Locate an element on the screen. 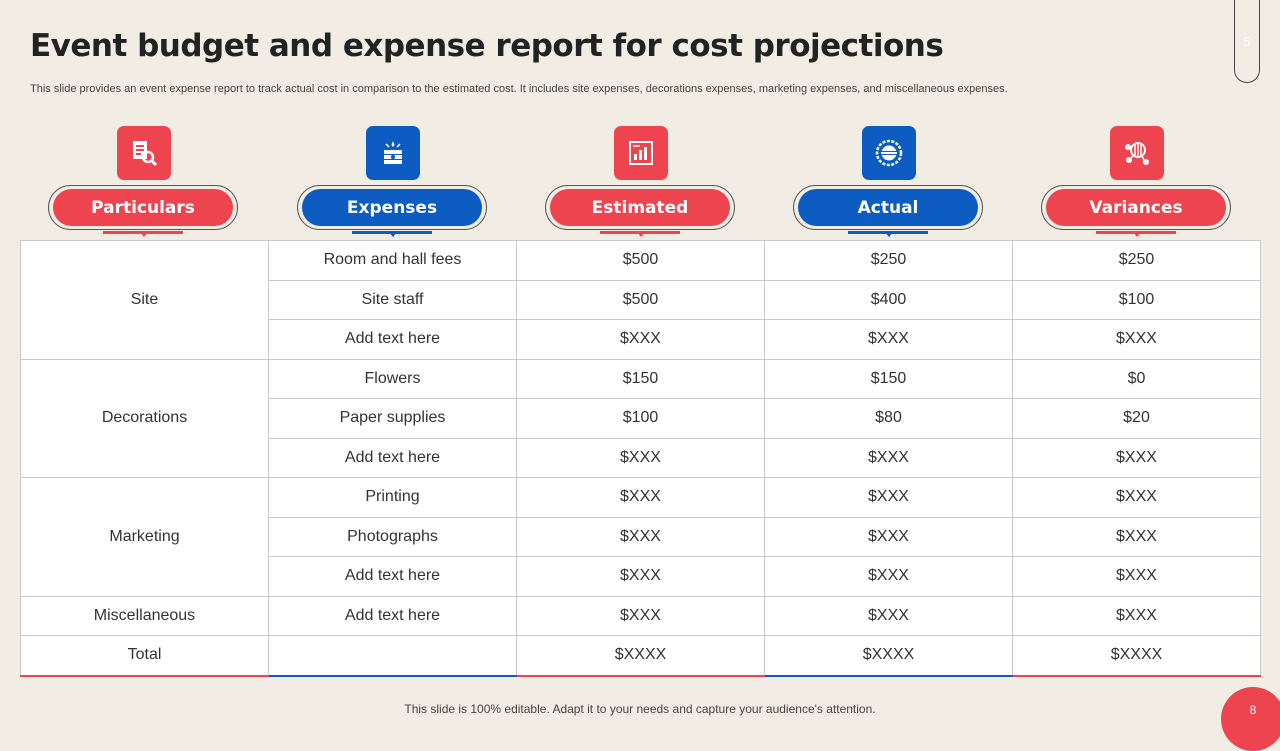 This screenshot has width=1280, height=751. page-number: 8 is located at coordinates (1253, 710).